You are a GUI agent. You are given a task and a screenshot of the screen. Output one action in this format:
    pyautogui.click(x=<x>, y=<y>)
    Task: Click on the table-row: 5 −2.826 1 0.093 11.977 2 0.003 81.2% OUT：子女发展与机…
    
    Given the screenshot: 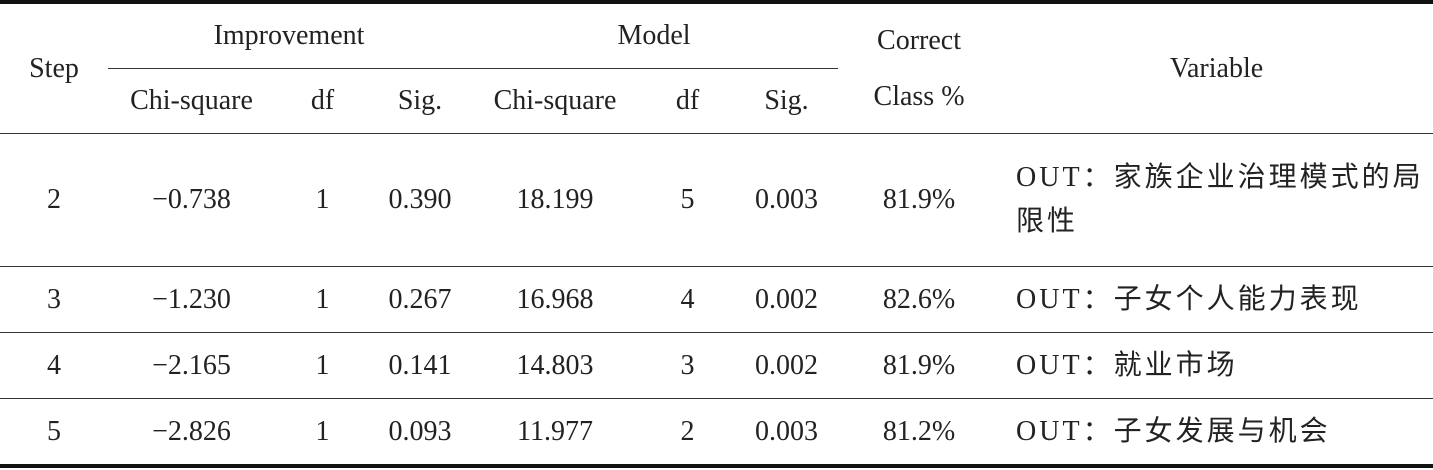 What is the action you would take?
    pyautogui.click(x=716, y=433)
    